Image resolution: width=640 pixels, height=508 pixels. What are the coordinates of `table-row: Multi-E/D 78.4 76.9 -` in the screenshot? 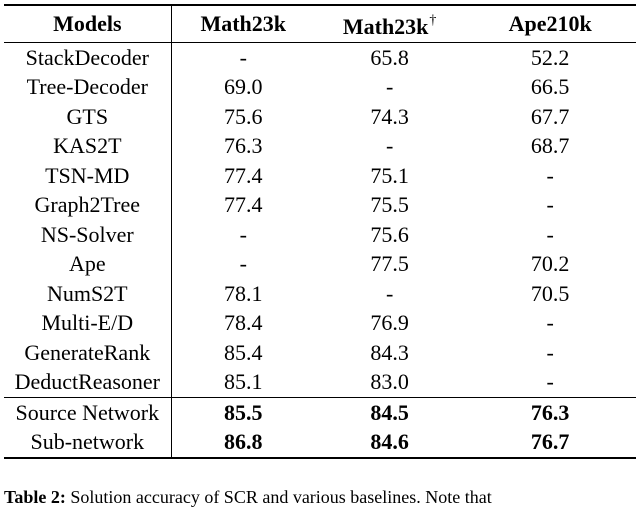 It's located at (320, 323).